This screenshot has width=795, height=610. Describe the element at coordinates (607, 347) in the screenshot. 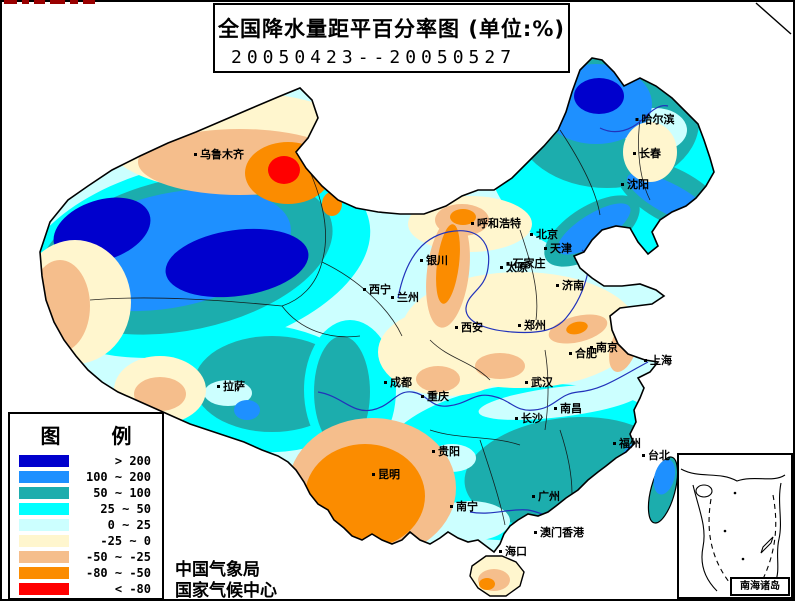

I see `city-label: 南京` at that location.